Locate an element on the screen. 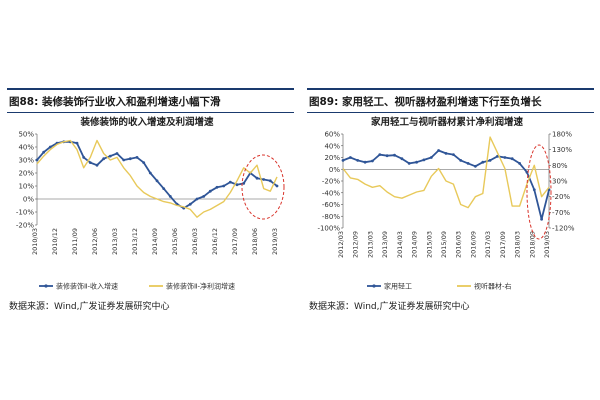 The image size is (600, 400). x-tick-label: 2011/09 is located at coordinates (75, 241).